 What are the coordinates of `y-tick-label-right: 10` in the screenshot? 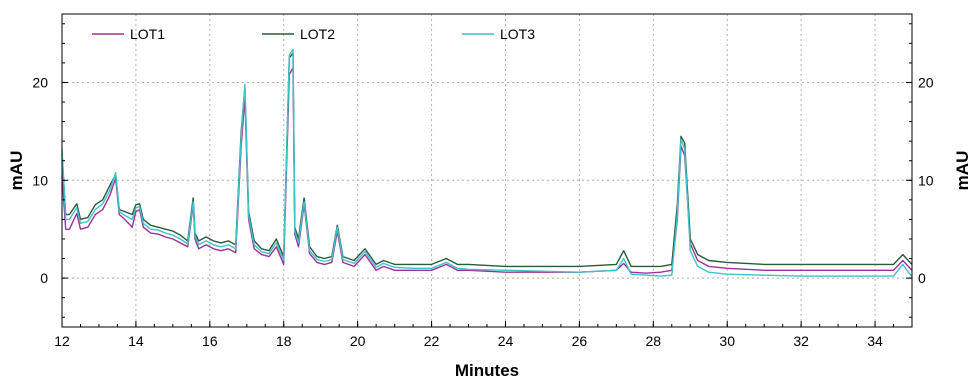 It's located at (926, 180).